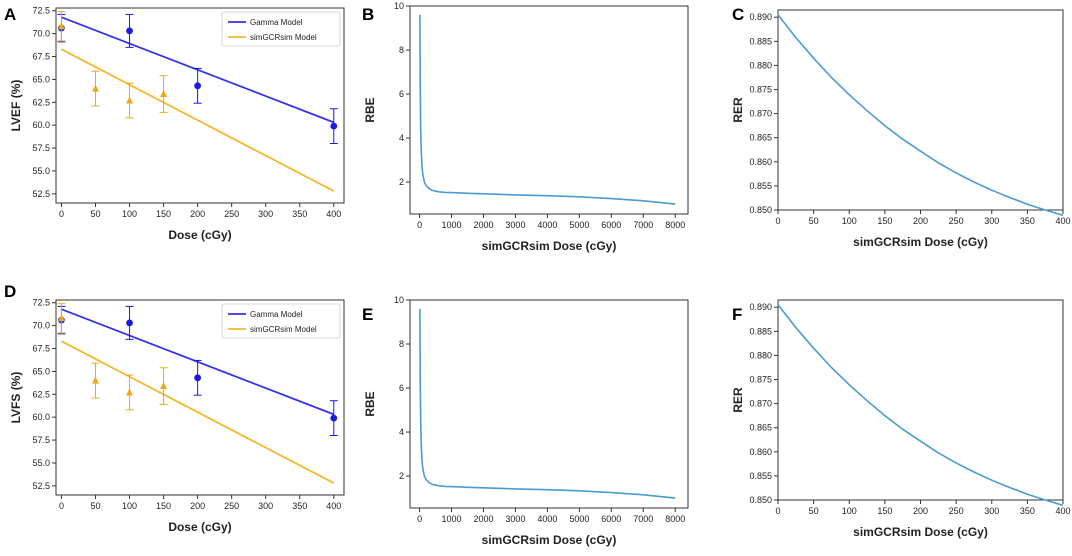 Image resolution: width=1072 pixels, height=556 pixels. Describe the element at coordinates (16, 106) in the screenshot. I see `y-axis-label-a: LVEF (%)` at that location.